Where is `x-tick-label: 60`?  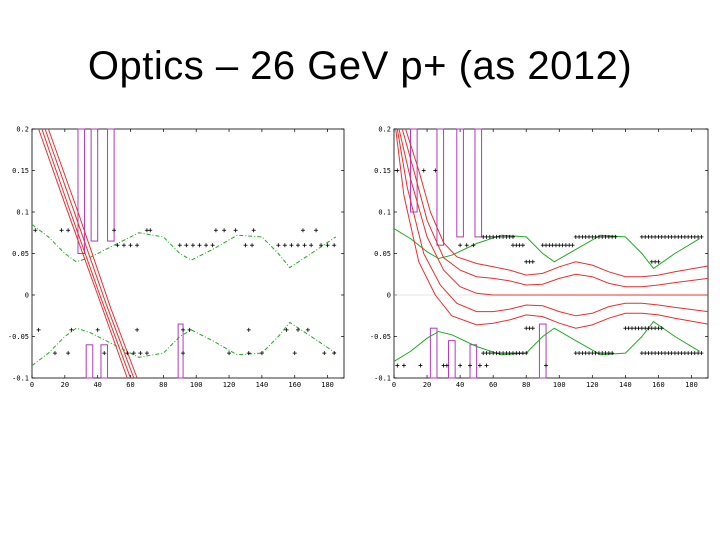 x-tick-label: 60 is located at coordinates (493, 385).